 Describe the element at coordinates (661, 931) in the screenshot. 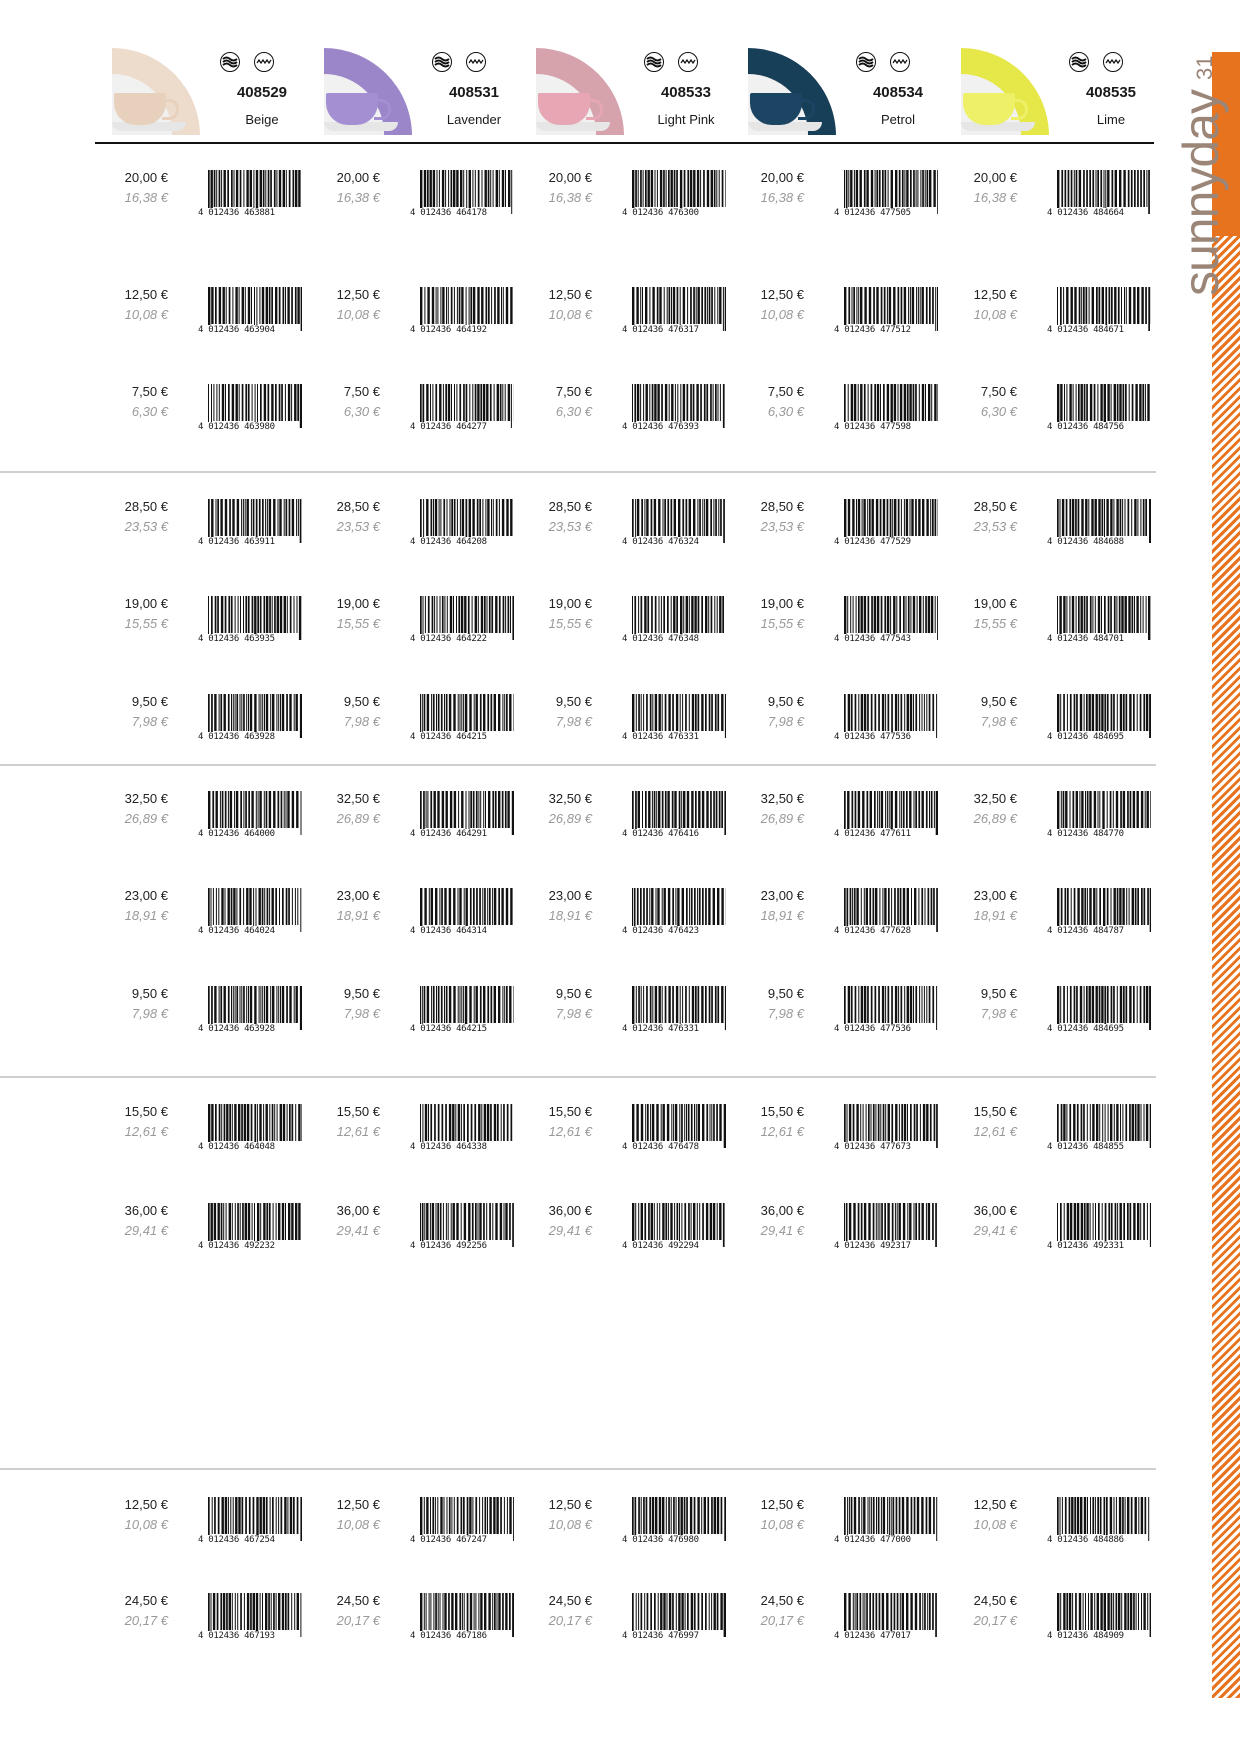

I see `ean-number: 4 012436 476423` at that location.